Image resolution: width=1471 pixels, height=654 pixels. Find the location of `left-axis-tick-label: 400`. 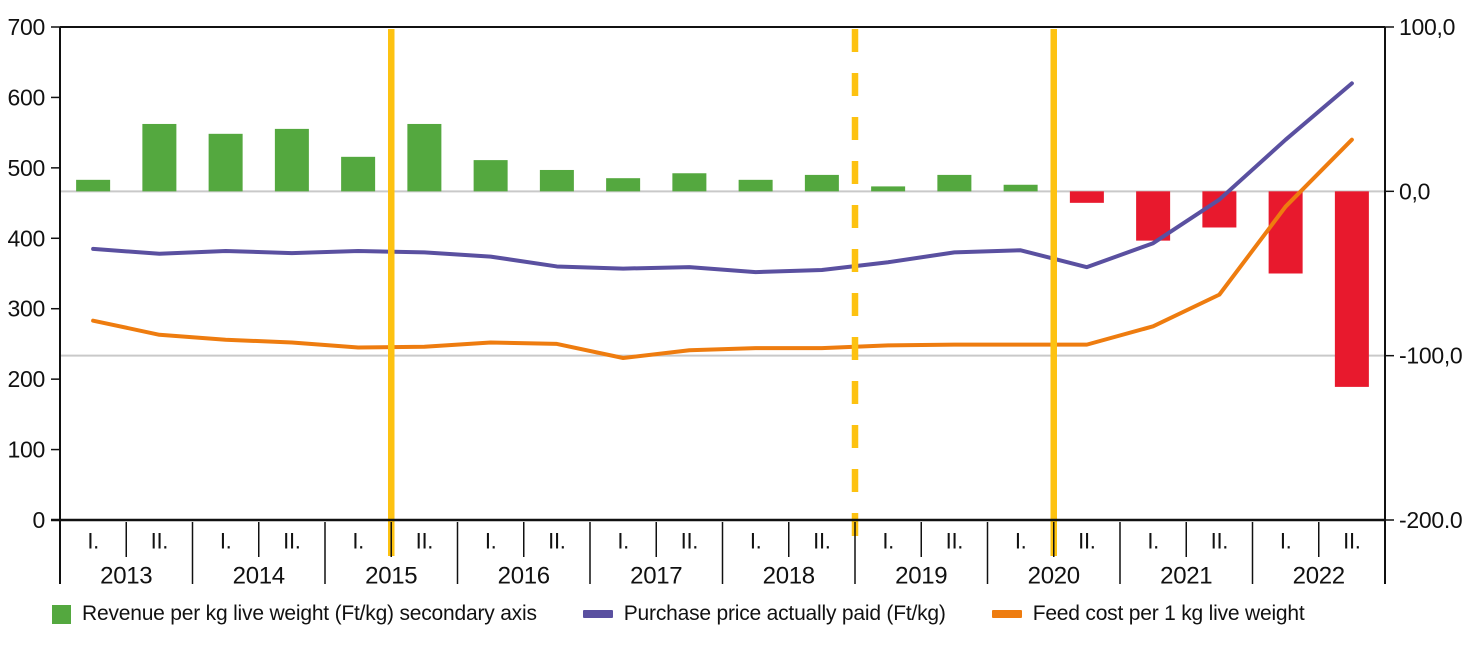

left-axis-tick-label: 400 is located at coordinates (26, 238).